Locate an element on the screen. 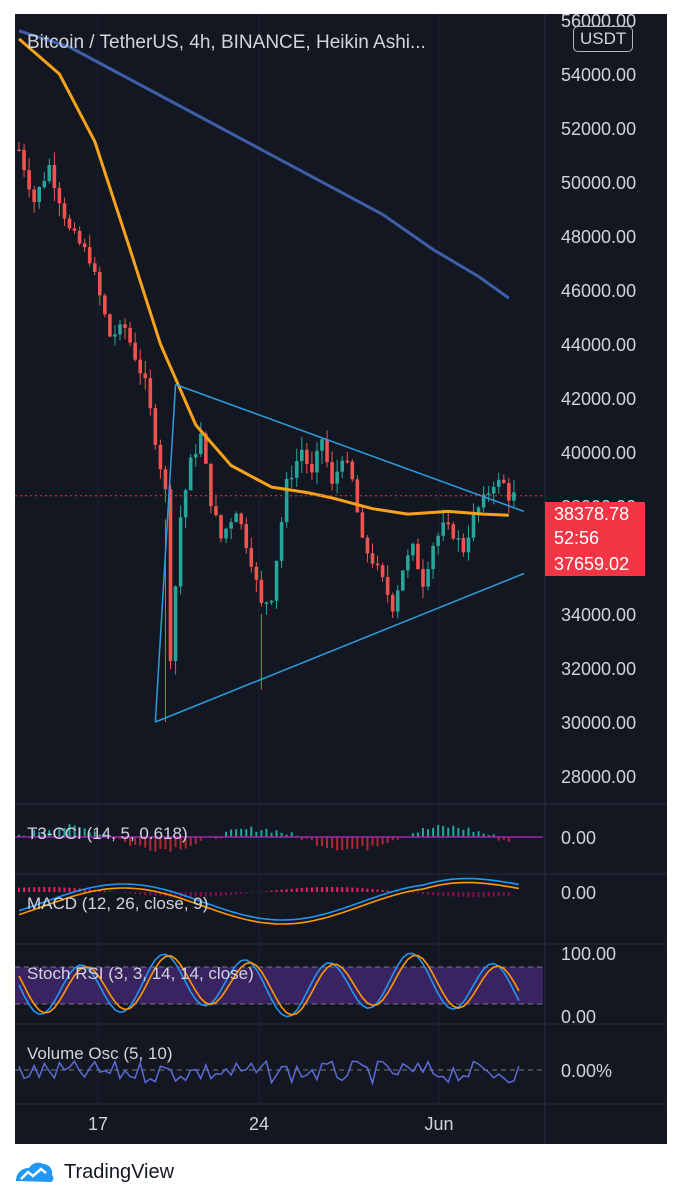  time-tick-label: 24 is located at coordinates (259, 1124).